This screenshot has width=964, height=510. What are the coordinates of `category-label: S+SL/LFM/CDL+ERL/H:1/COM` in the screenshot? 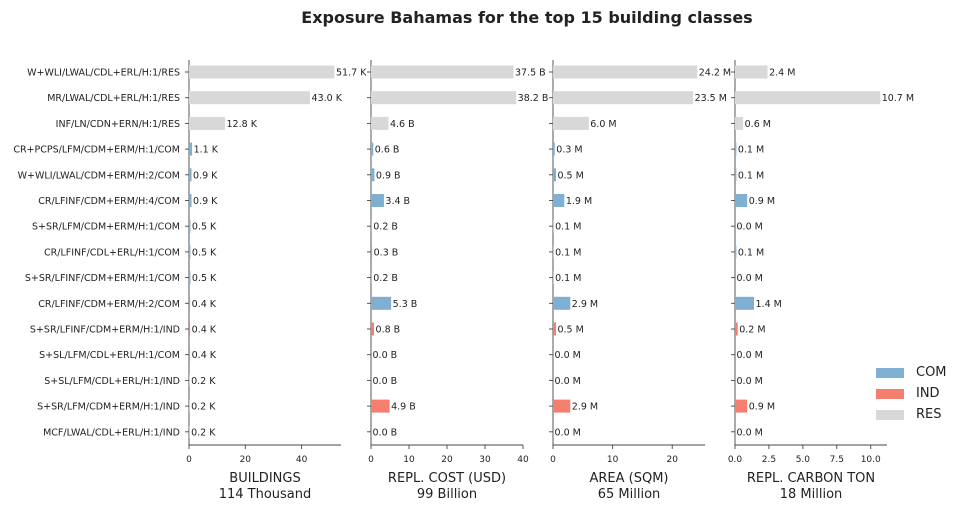 It's located at (109, 355).